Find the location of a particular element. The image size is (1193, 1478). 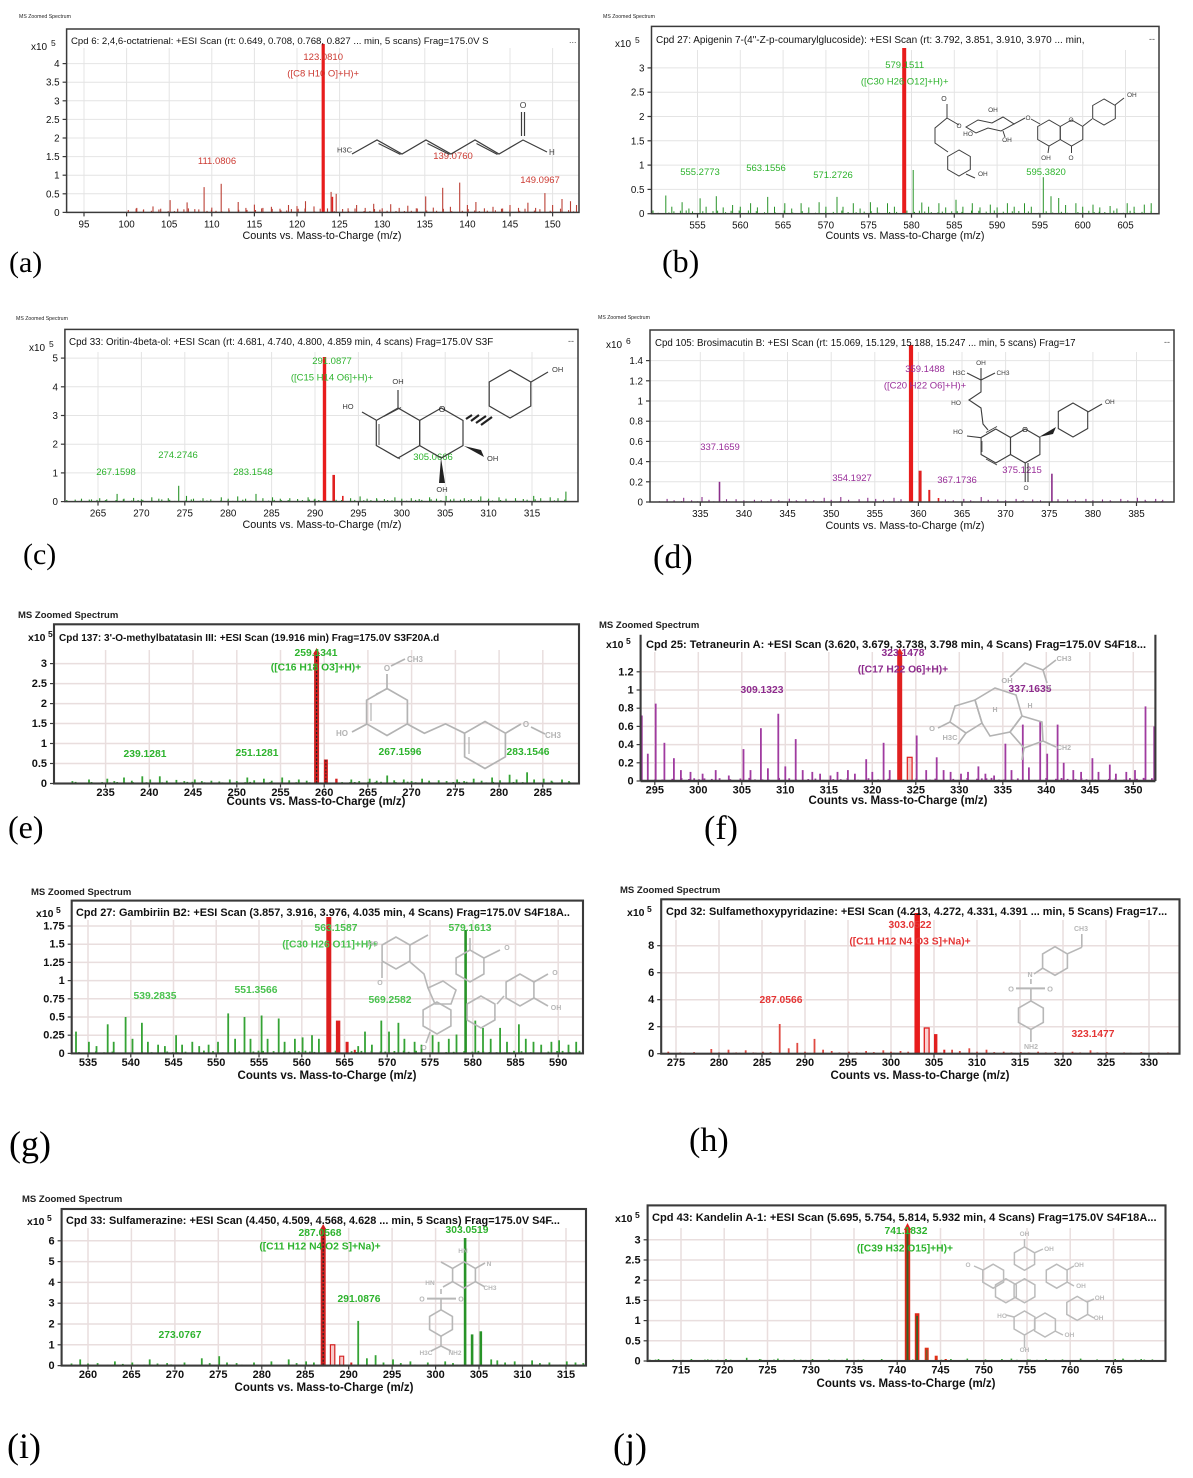

svg-text: 735 is located at coordinates (854, 1371).